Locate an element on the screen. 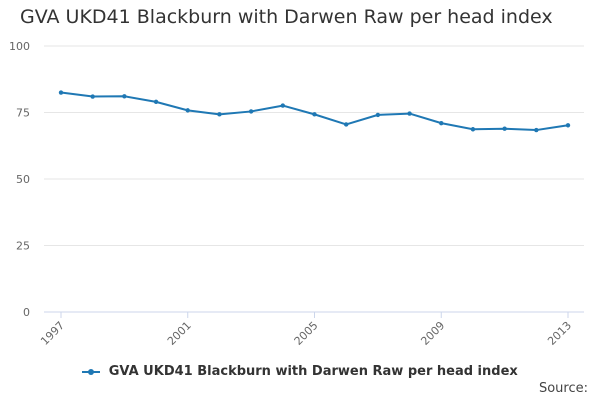  y-tick-label: 0 is located at coordinates (26, 312).